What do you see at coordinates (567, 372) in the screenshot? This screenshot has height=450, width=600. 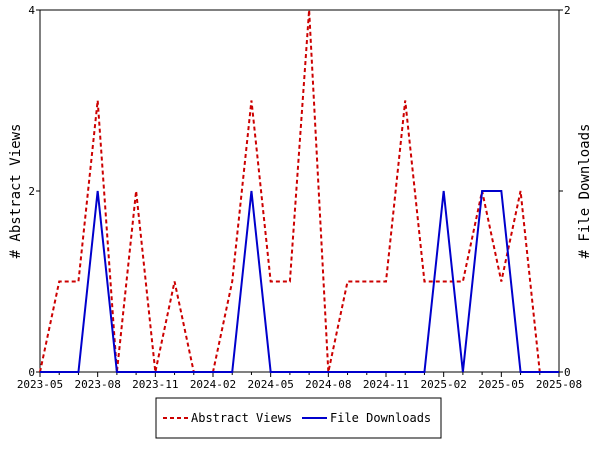 I see `y-right-tick-label: 0` at bounding box center [567, 372].